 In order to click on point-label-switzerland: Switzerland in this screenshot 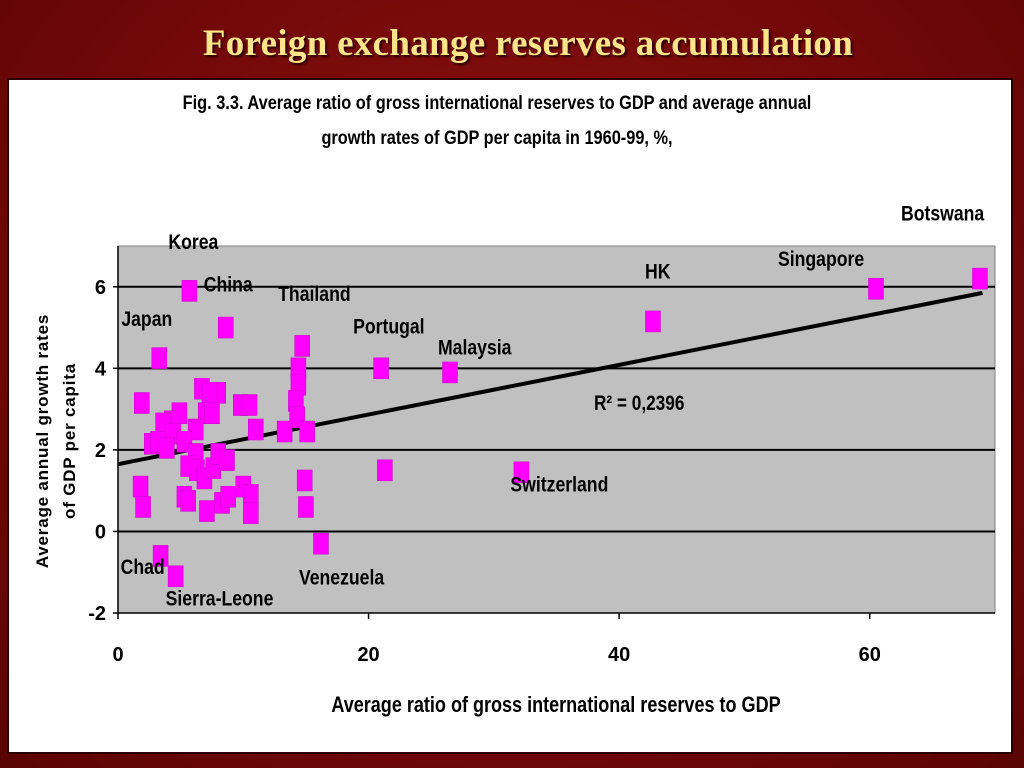, I will do `click(559, 485)`.